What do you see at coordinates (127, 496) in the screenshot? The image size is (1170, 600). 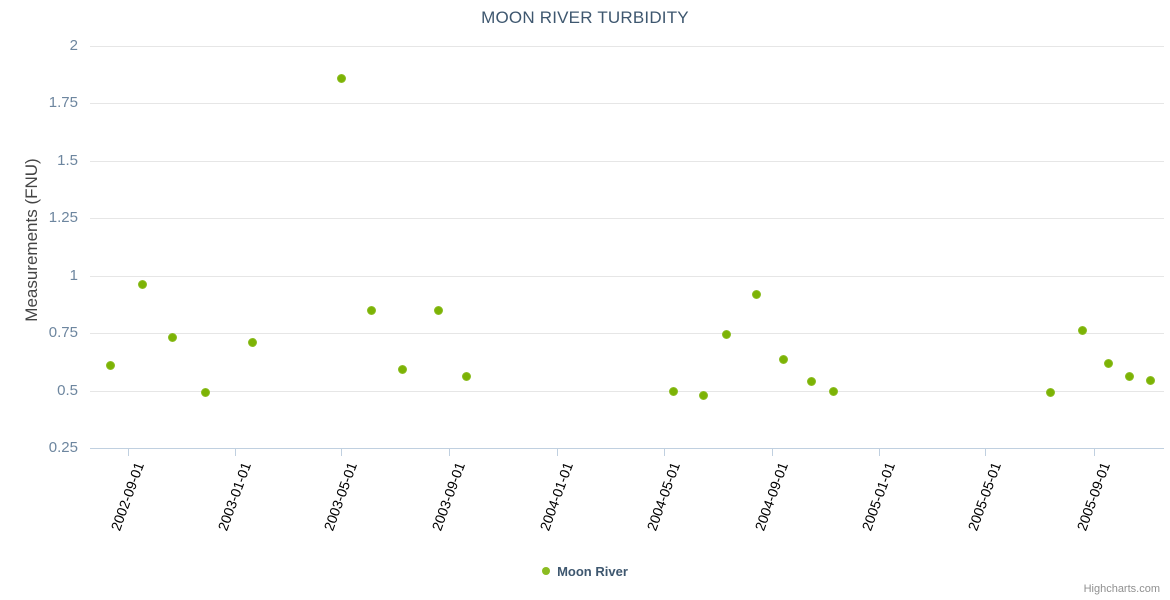 I see `x-tick-label: 2002-09-01` at bounding box center [127, 496].